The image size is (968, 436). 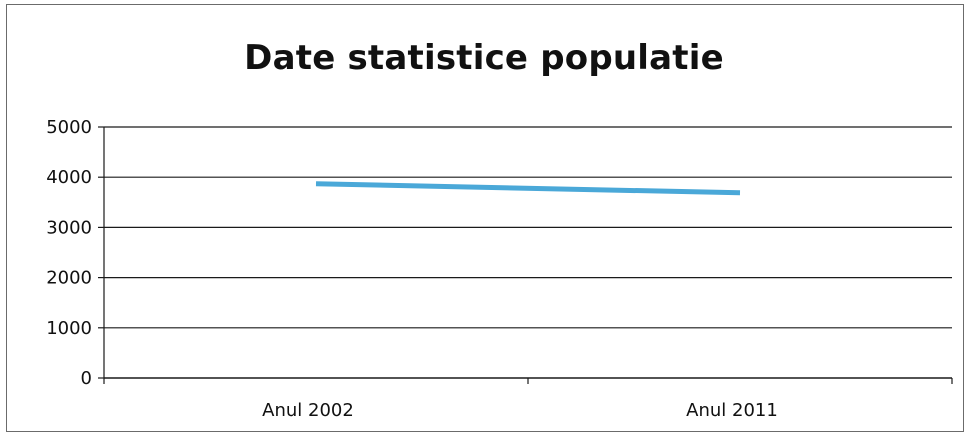 What do you see at coordinates (69, 227) in the screenshot?
I see `y-tick-label: 3000` at bounding box center [69, 227].